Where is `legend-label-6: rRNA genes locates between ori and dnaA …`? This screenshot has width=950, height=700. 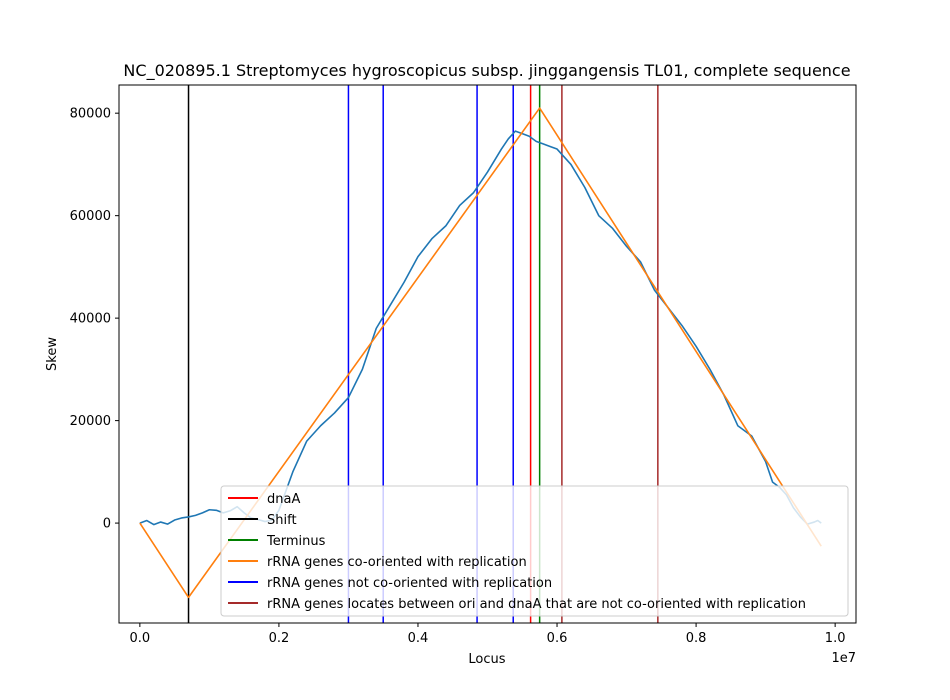 legend-label-6: rRNA genes locates between ori and dnaA … is located at coordinates (536, 604).